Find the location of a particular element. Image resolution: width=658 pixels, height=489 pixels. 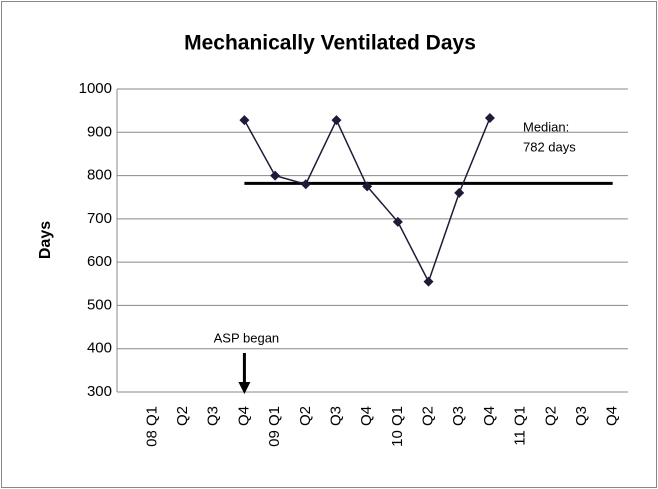

y-tick-label: 600 is located at coordinates (99, 261).